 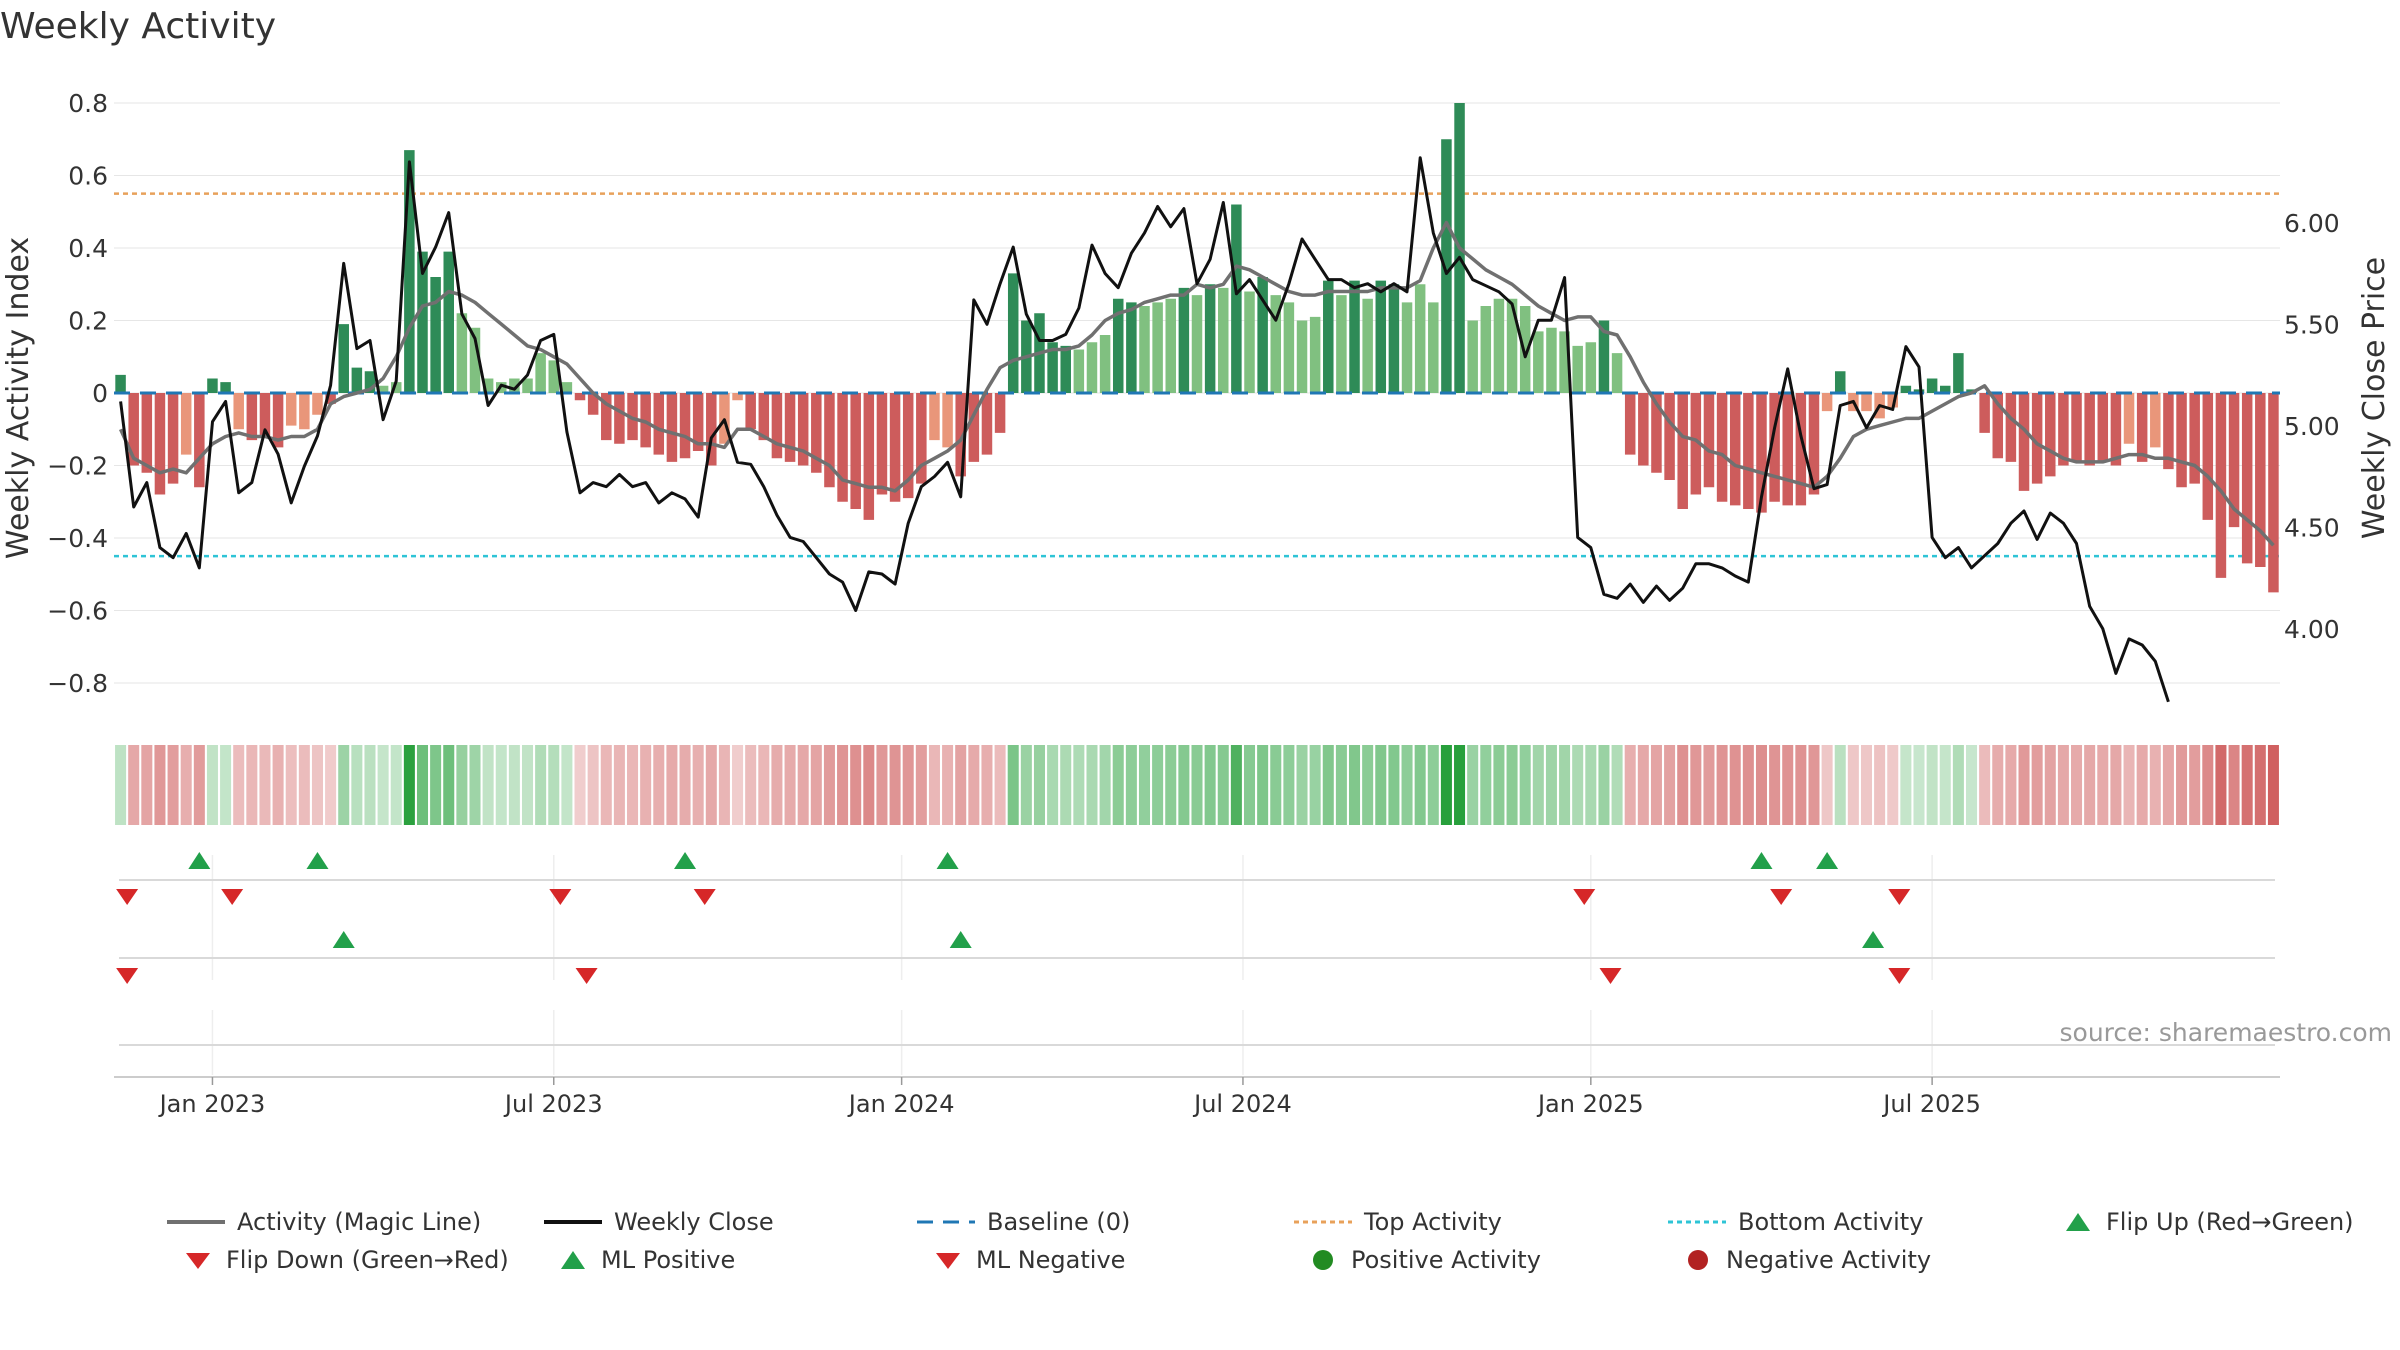 What do you see at coordinates (946, 1222) in the screenshot?
I see `baseline-swatch` at bounding box center [946, 1222].